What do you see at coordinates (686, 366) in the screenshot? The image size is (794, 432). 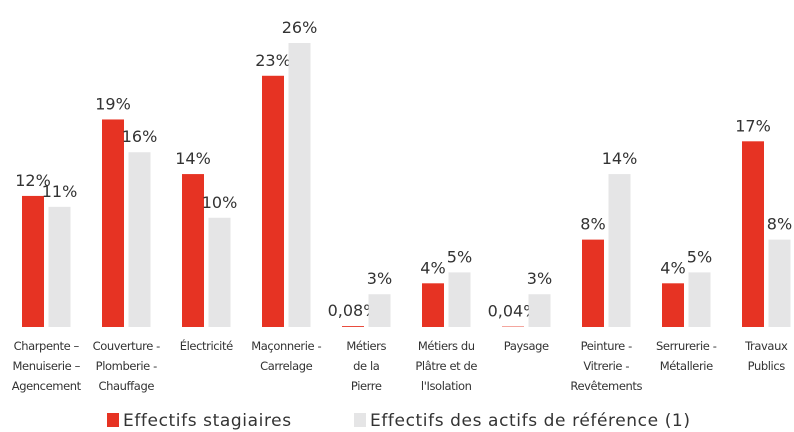 I see `category-label: Métallerie` at bounding box center [686, 366].